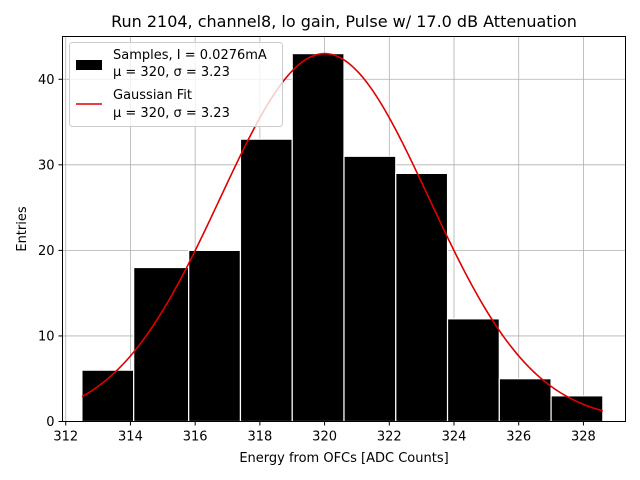 The height and width of the screenshot is (480, 640). What do you see at coordinates (454, 437) in the screenshot?
I see `x-tick-label: 324` at bounding box center [454, 437].